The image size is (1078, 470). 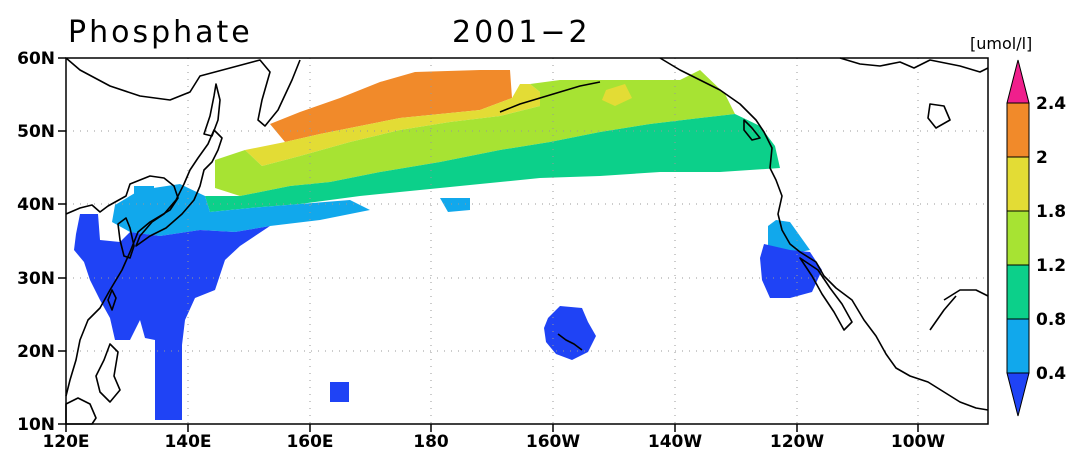 I want to click on coastline-sakhalin, so click(x=212, y=110).